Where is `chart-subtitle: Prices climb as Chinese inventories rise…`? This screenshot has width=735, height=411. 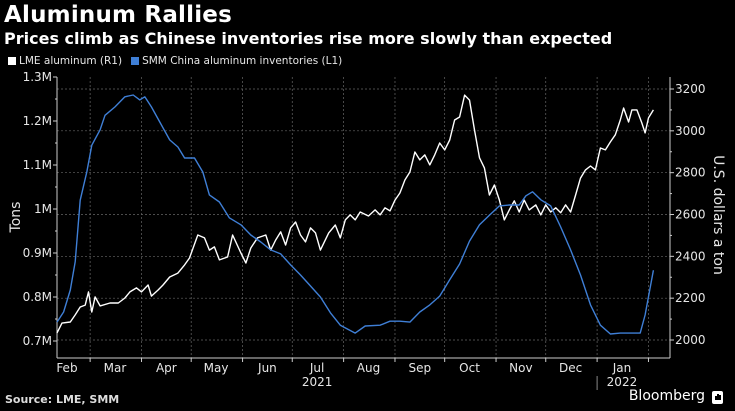
chart-subtitle: Prices climb as Chinese inventories rise… is located at coordinates (308, 38).